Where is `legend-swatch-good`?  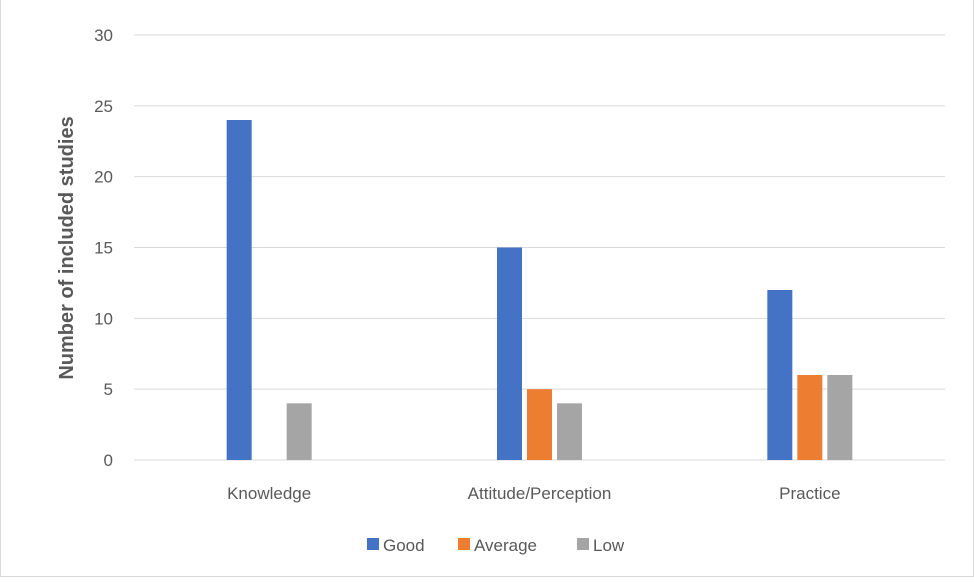
legend-swatch-good is located at coordinates (373, 544).